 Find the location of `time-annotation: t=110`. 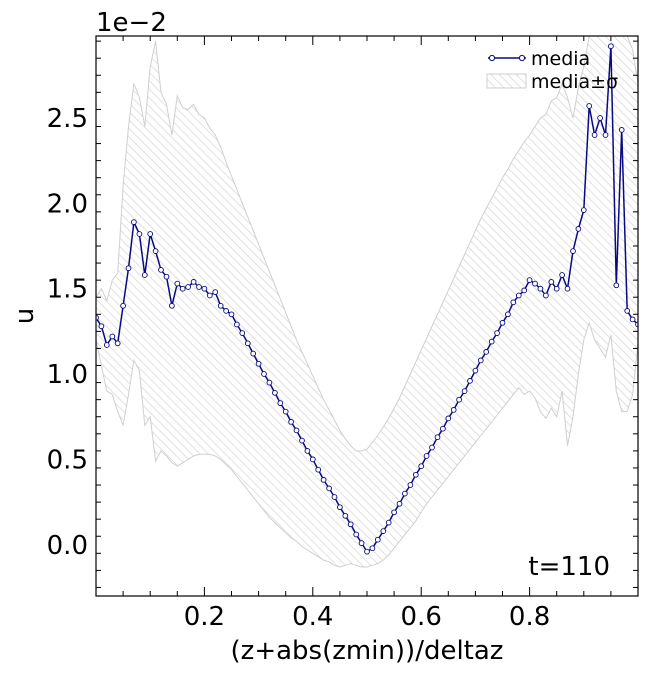

time-annotation: t=110 is located at coordinates (569, 567).